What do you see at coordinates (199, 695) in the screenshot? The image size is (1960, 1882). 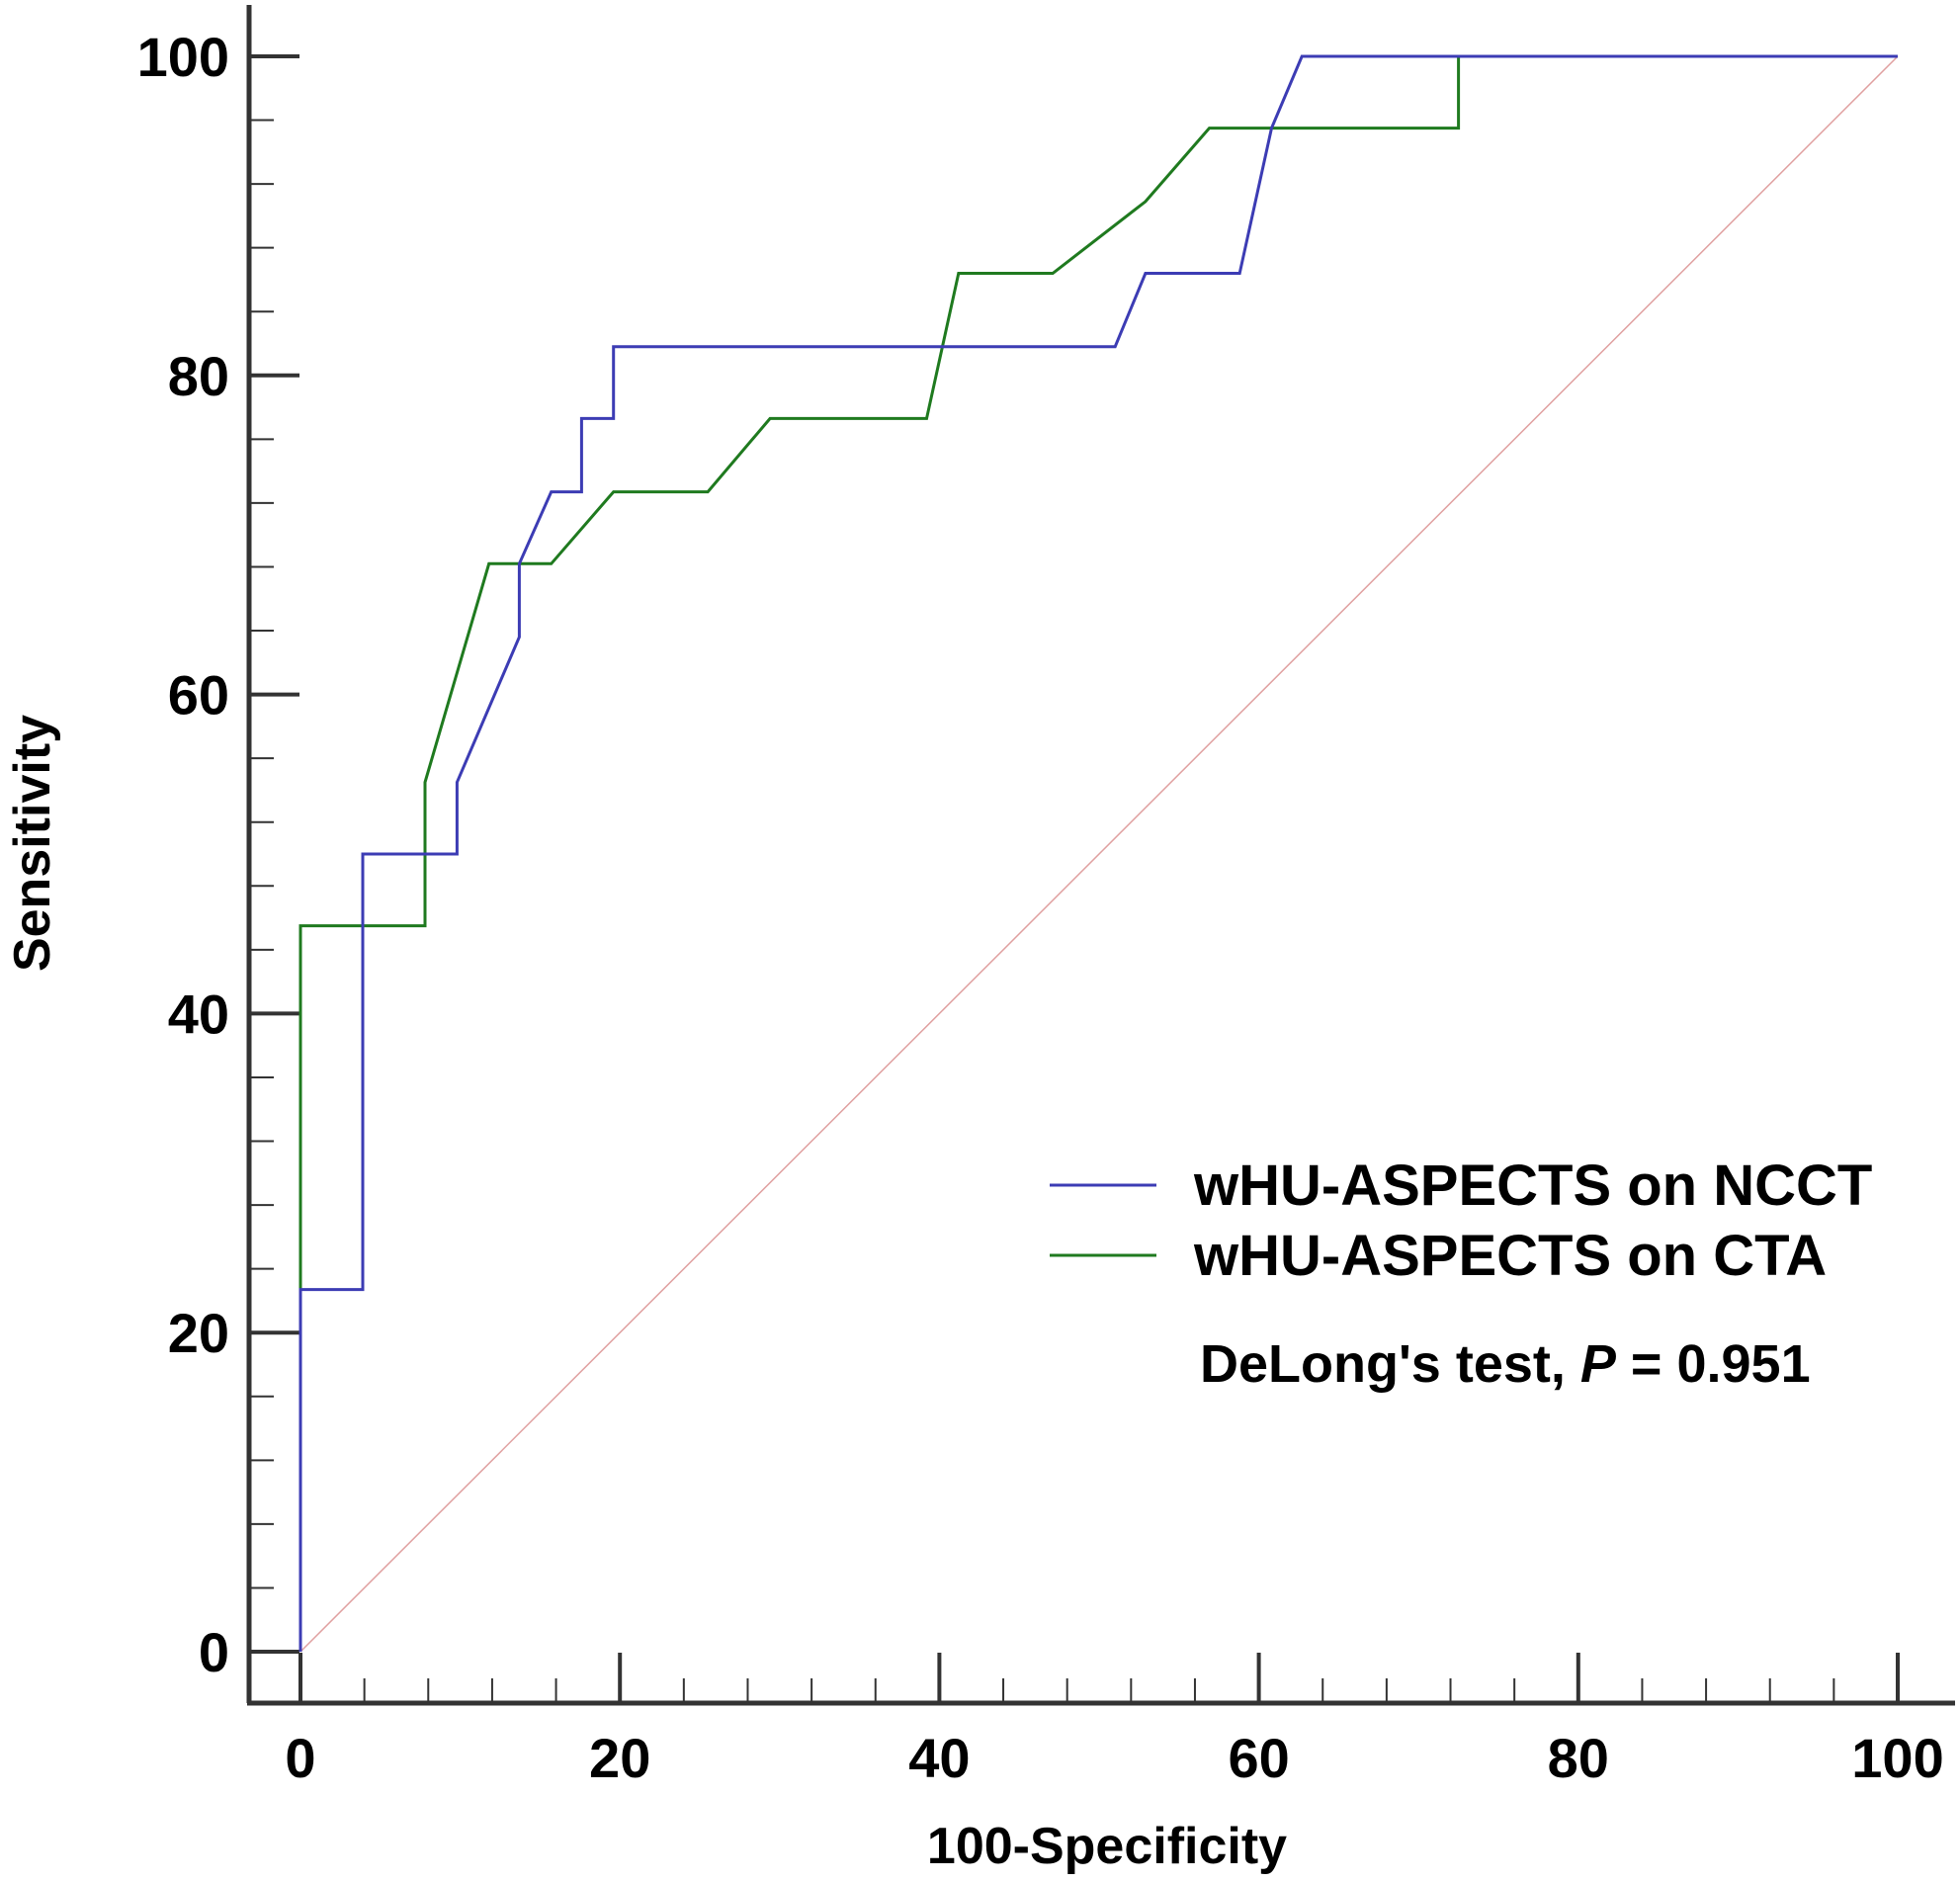 I see `y-tick-label: 60` at bounding box center [199, 695].